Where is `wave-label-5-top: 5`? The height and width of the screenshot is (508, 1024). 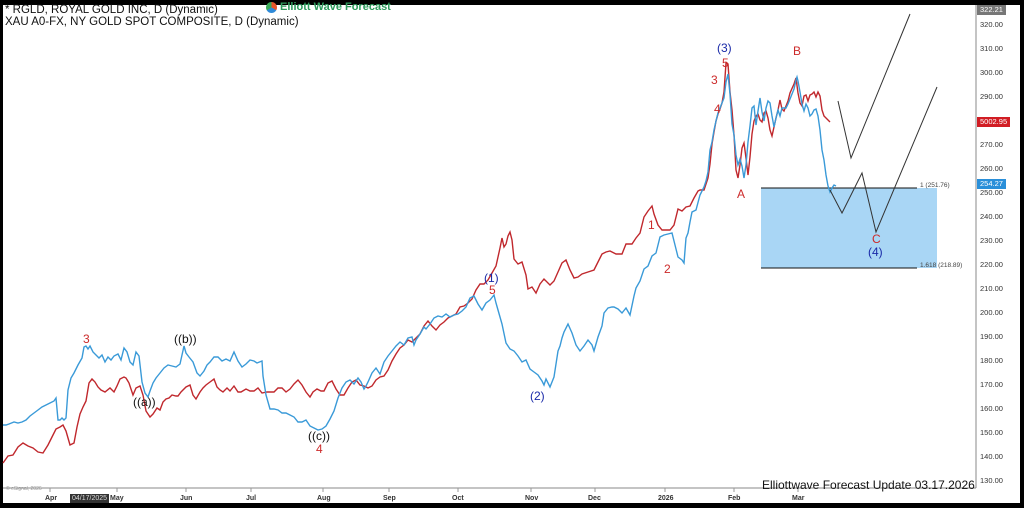 wave-label-5-top: 5 is located at coordinates (725, 63).